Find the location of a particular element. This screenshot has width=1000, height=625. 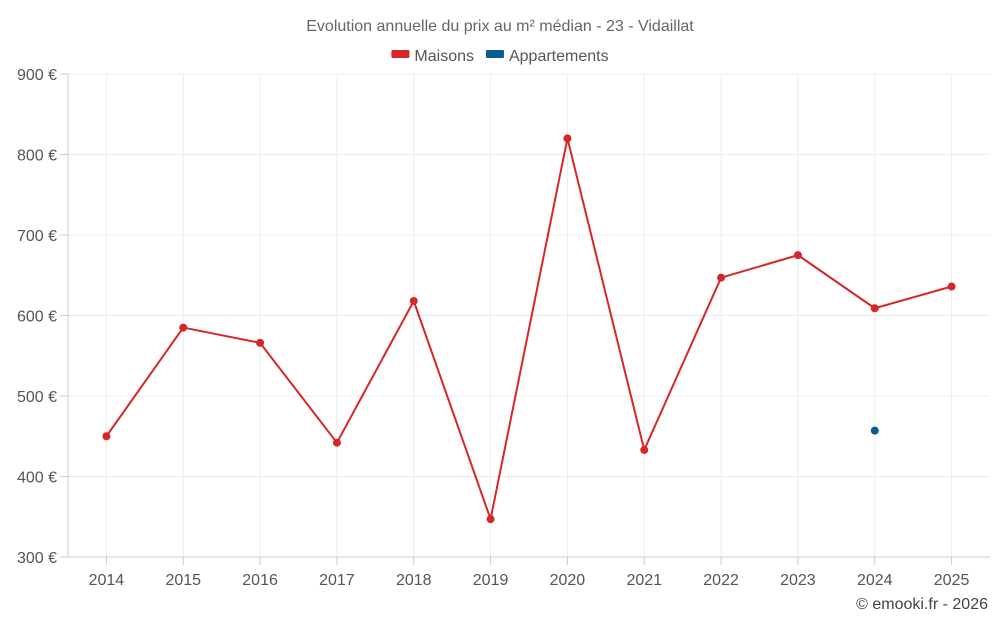

y-tick-label: 700 € is located at coordinates (37, 236).